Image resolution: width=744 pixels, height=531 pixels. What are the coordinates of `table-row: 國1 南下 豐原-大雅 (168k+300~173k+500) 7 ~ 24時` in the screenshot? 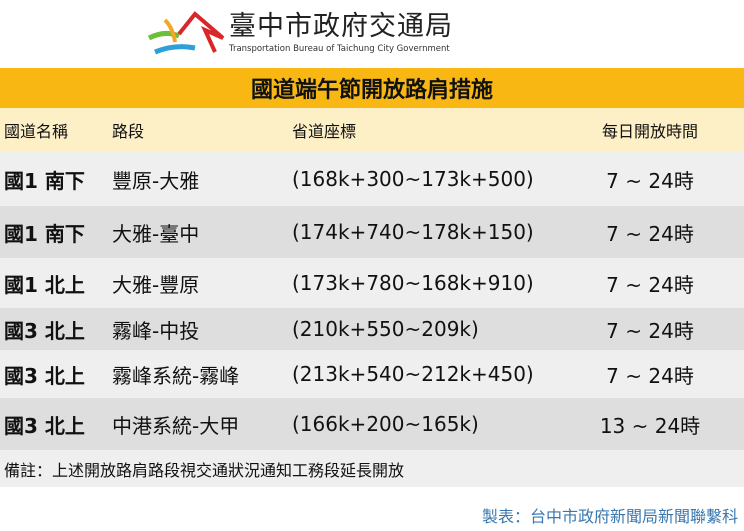 It's located at (372, 179).